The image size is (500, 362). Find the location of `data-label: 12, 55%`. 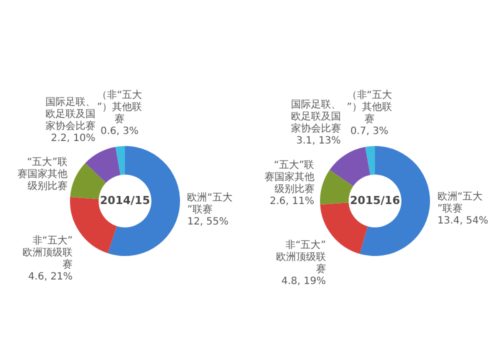

data-label: 12, 55% is located at coordinates (208, 222).